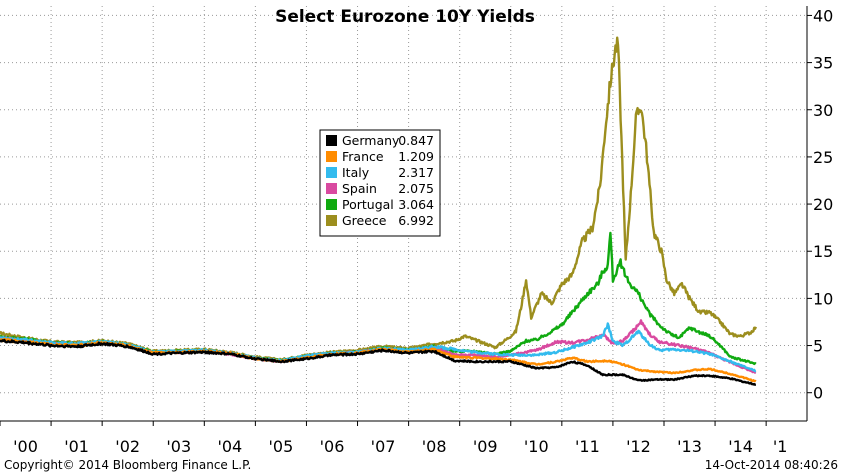  What do you see at coordinates (638, 446) in the screenshot?
I see `x-tick-label: '12` at bounding box center [638, 446].